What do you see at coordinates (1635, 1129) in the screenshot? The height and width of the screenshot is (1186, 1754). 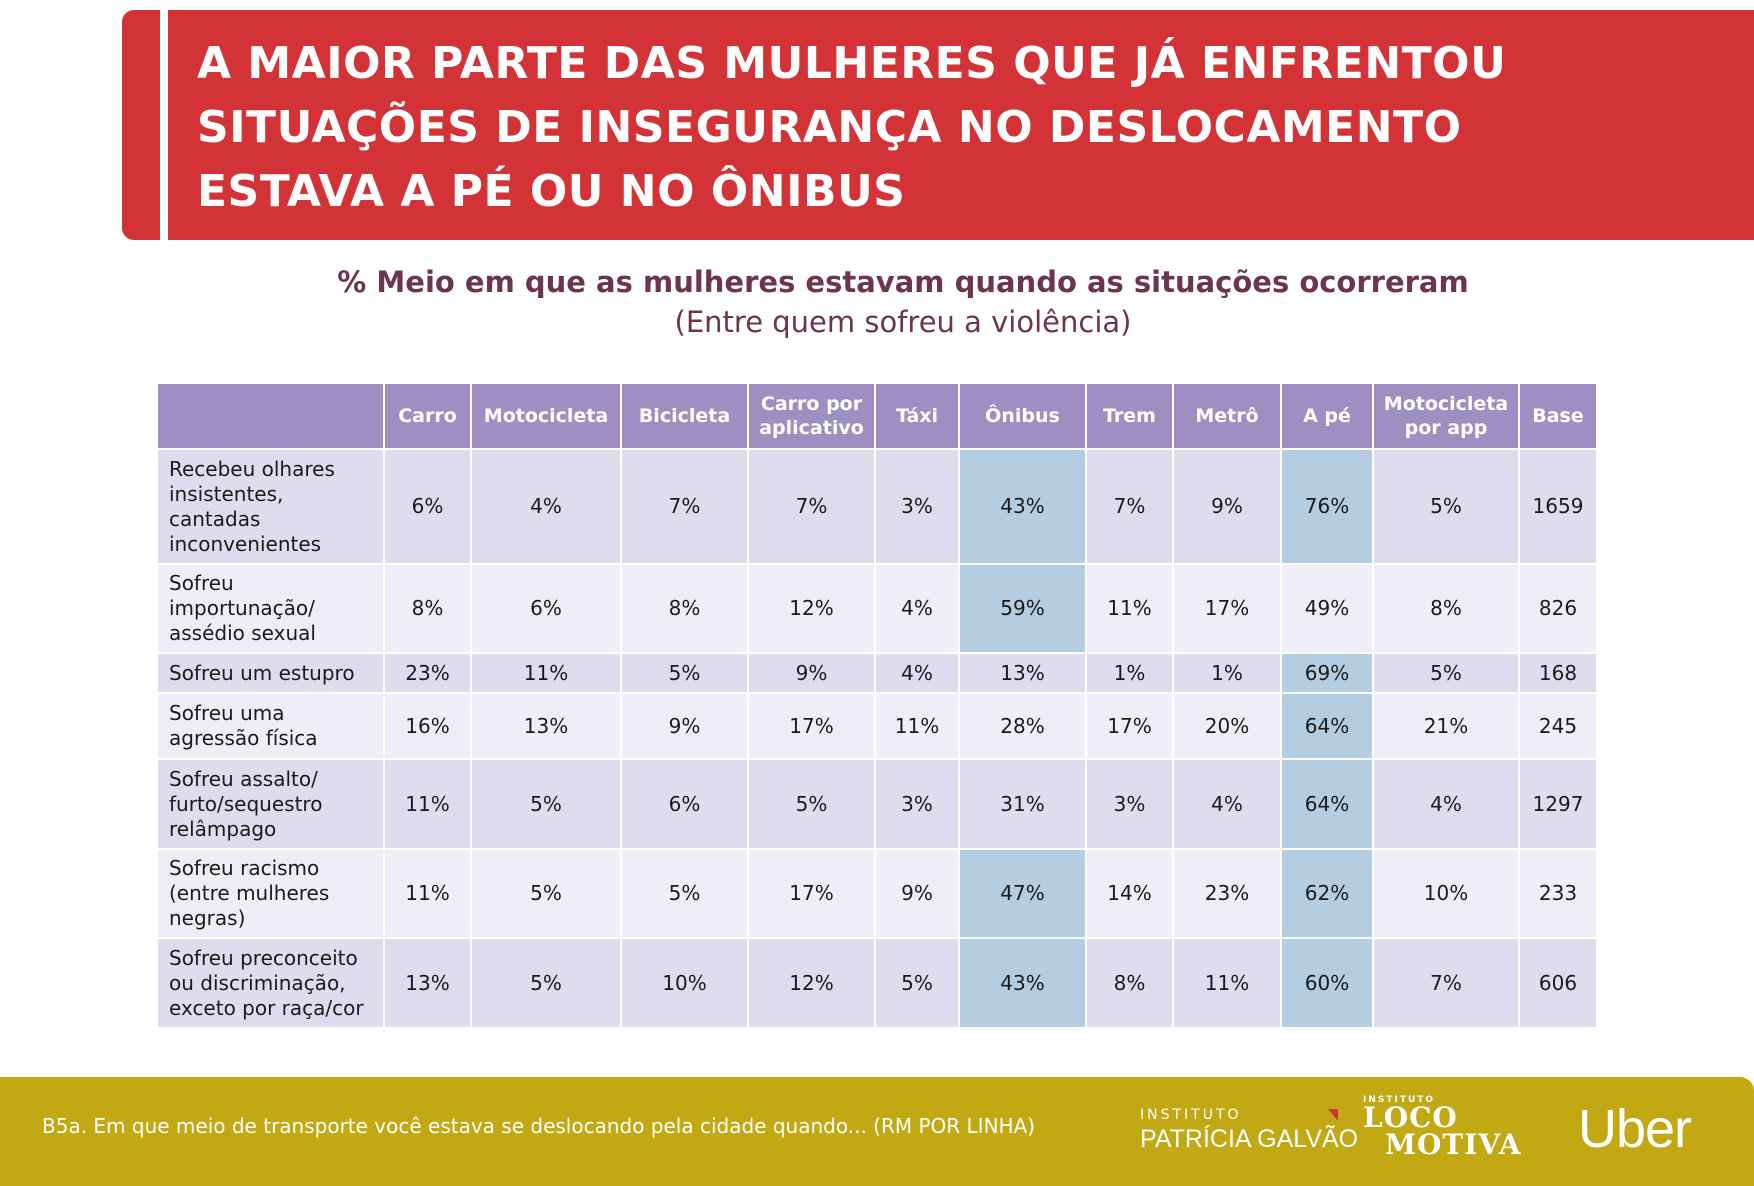 I see `logo-uber: Uber` at bounding box center [1635, 1129].